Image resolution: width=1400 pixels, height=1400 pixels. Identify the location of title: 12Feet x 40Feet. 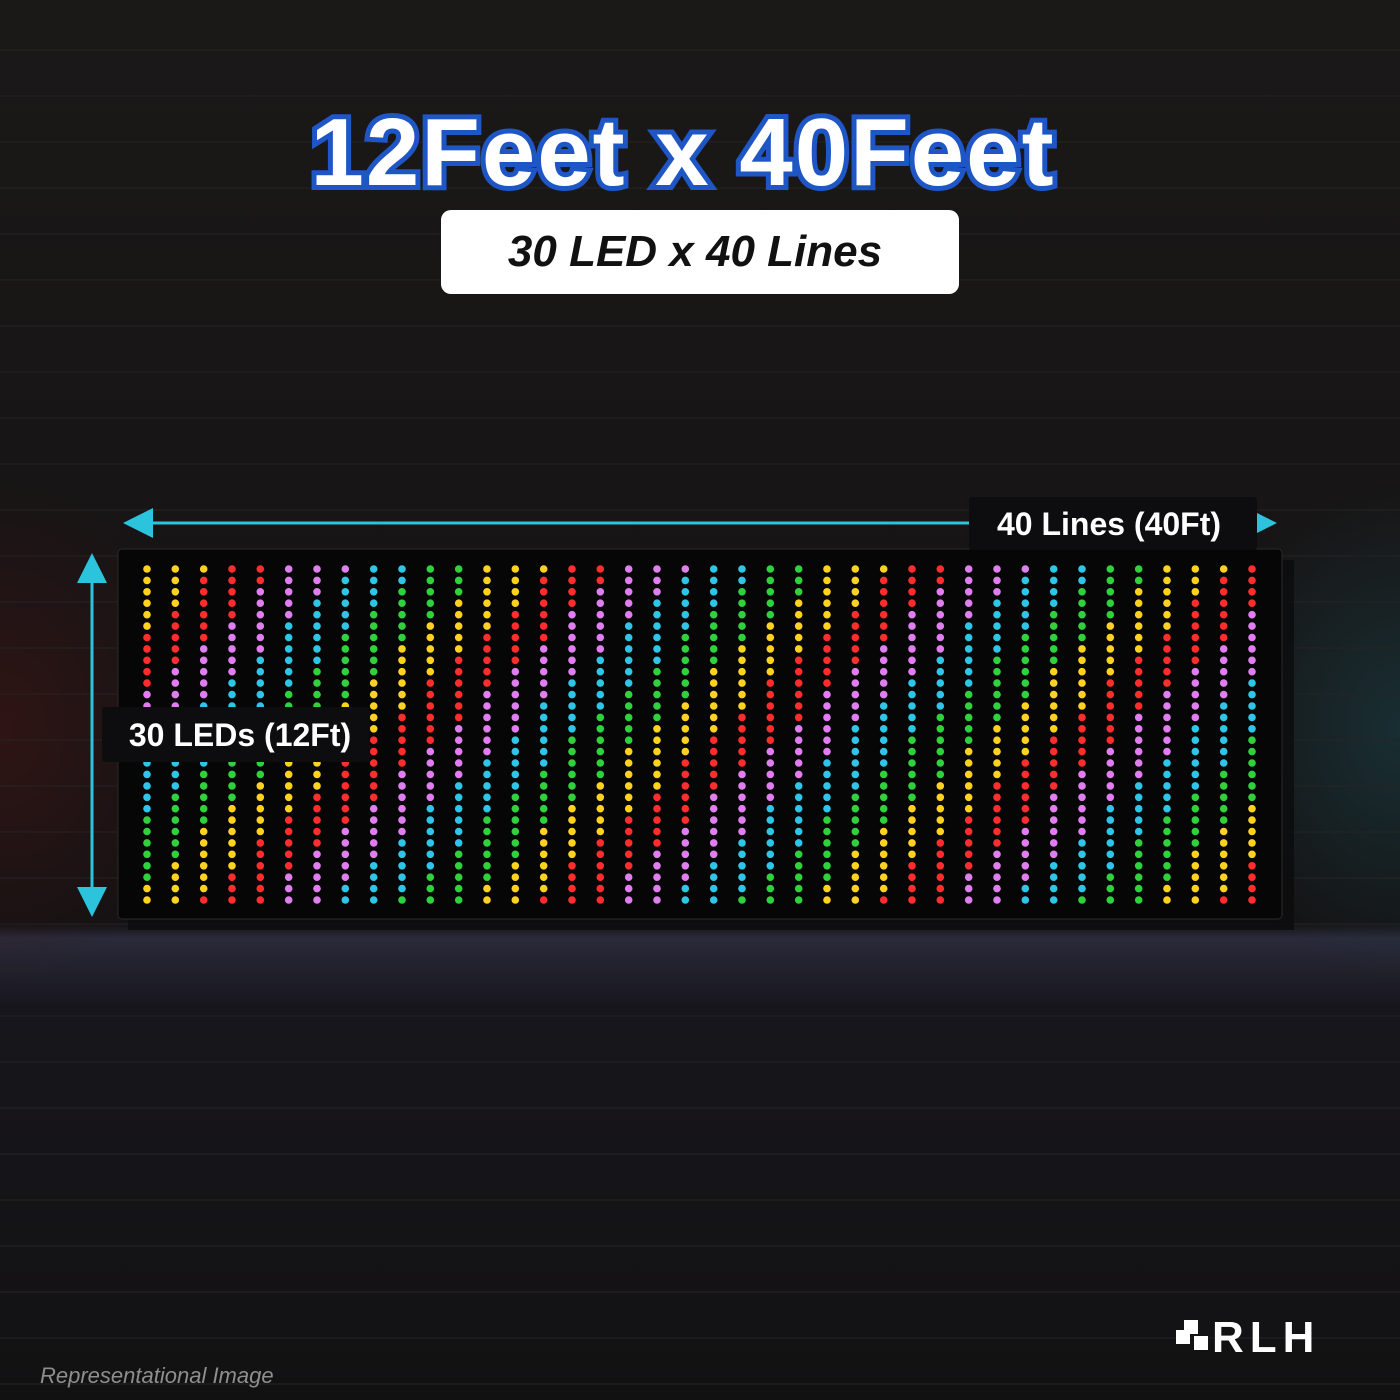
(682, 152).